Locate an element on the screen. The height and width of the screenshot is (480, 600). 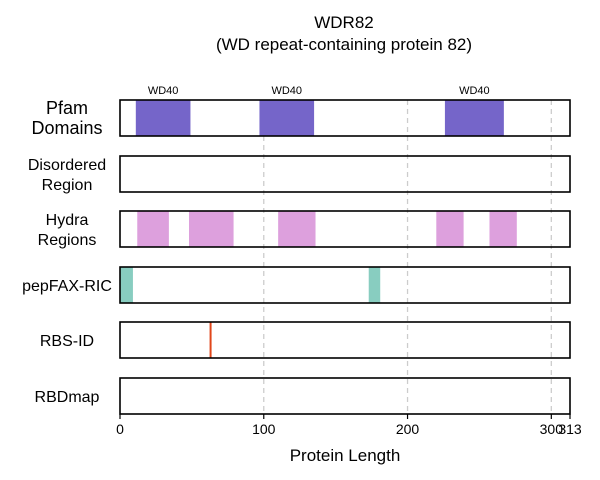
track-label-pfam-domains: Pfam Domains is located at coordinates (66, 118).